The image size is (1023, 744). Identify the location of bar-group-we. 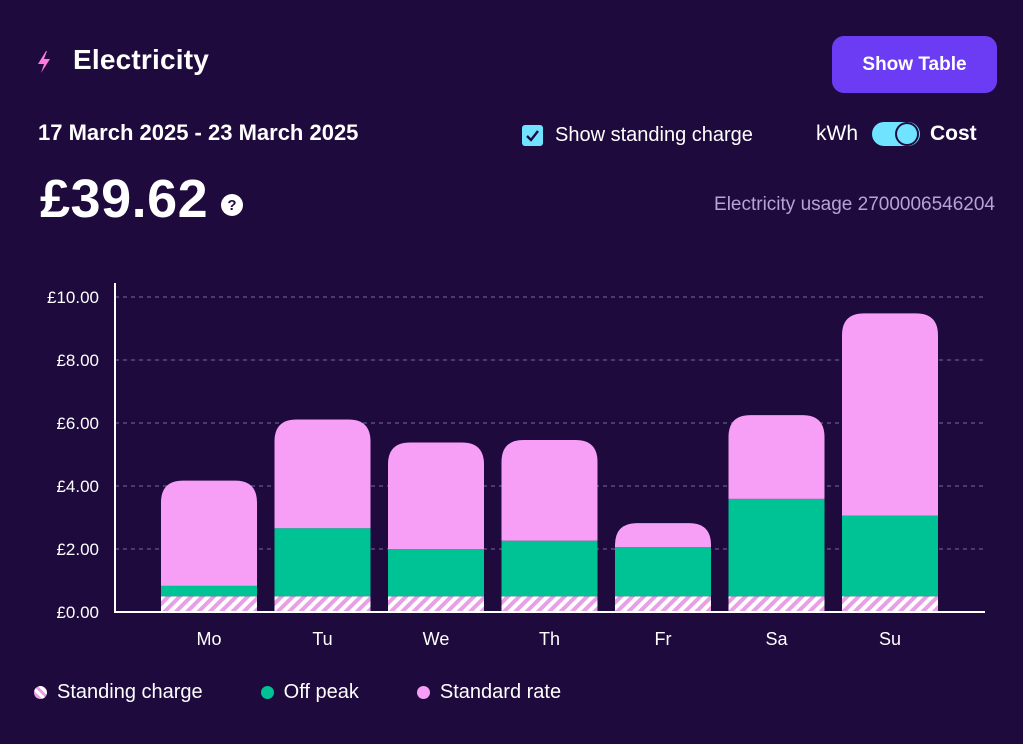
(436, 527).